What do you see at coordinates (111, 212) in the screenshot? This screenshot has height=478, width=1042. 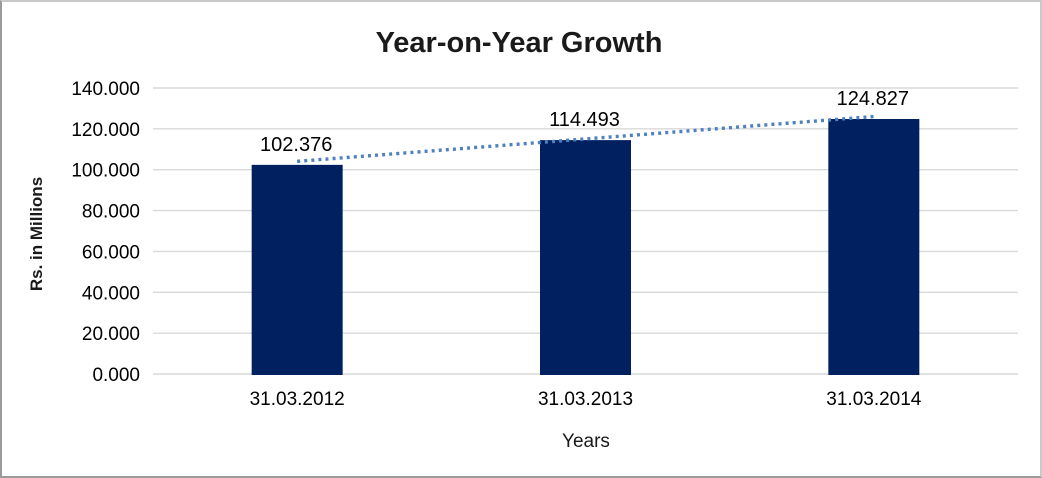 I see `y-tick-label: 80.000` at bounding box center [111, 212].